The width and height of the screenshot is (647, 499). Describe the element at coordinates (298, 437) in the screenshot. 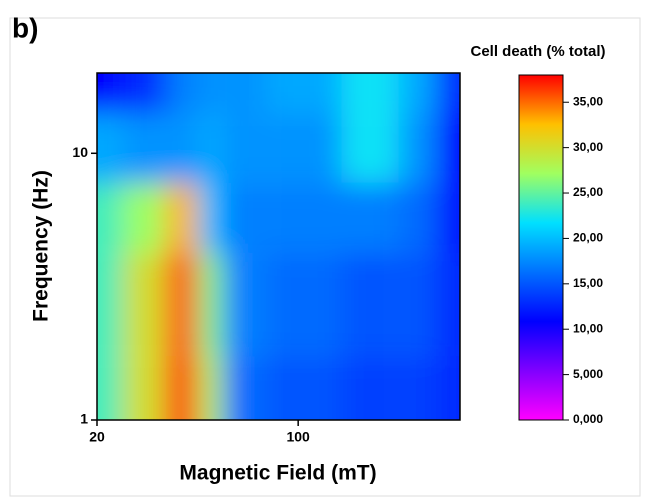

I see `x-tick-label: 100` at that location.